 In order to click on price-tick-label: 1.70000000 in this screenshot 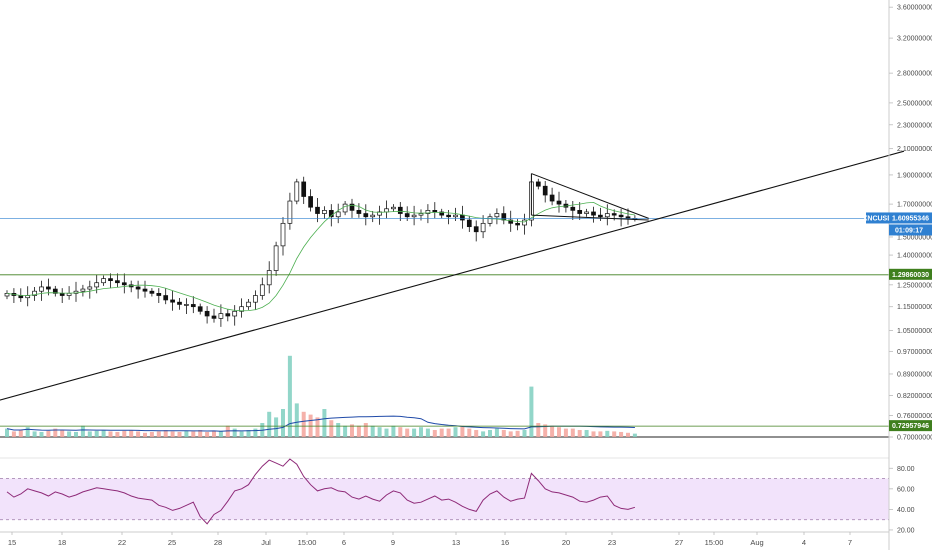, I will do `click(914, 205)`.